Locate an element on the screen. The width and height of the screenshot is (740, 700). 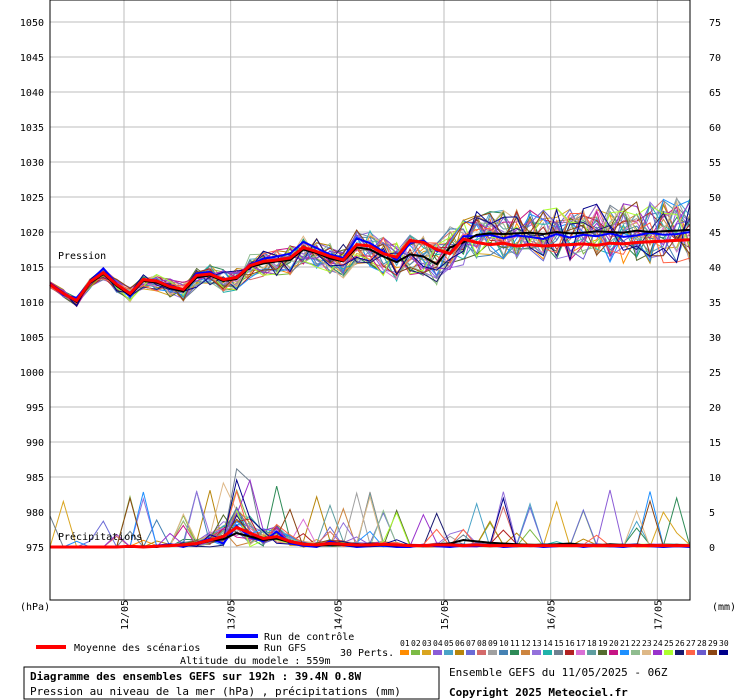
left-tick-label: 975 is located at coordinates (35, 548).